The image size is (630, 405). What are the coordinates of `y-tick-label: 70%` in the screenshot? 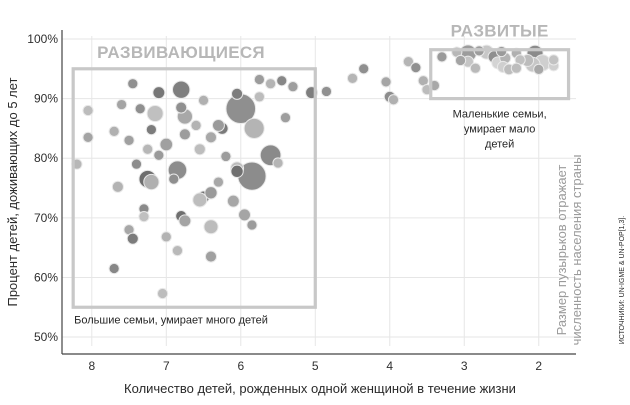 It's located at (46, 218).